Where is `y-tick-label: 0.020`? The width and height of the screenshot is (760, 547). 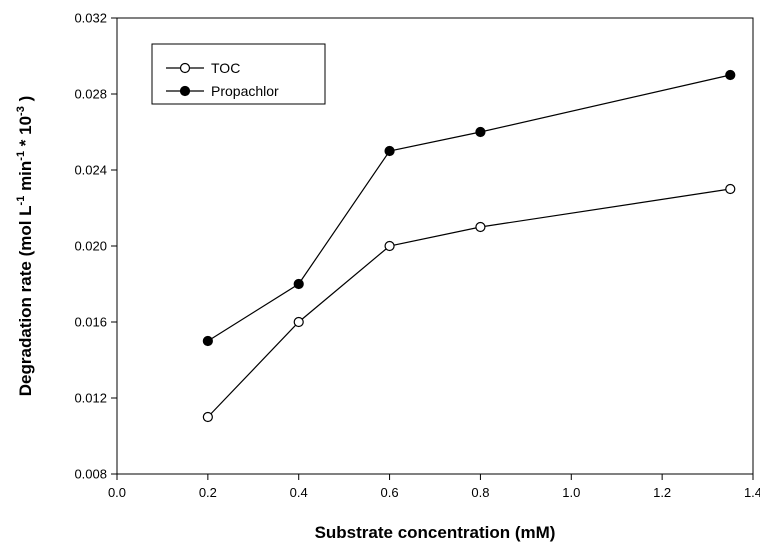
y-tick-label: 0.020 is located at coordinates (90, 246).